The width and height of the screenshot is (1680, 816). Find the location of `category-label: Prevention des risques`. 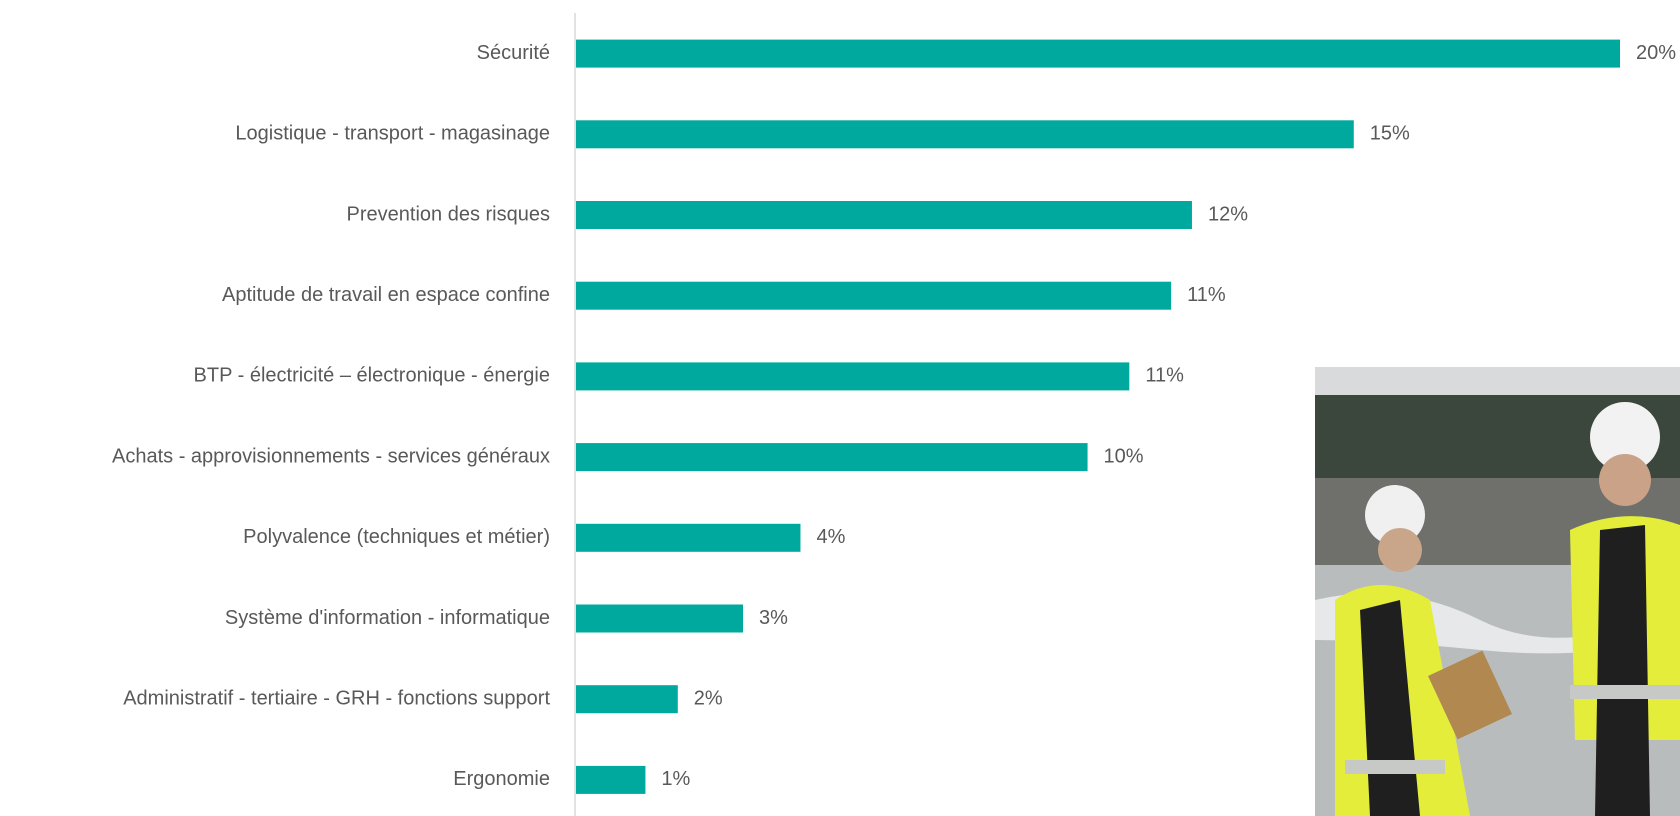

category-label: Prevention des risques is located at coordinates (448, 214).